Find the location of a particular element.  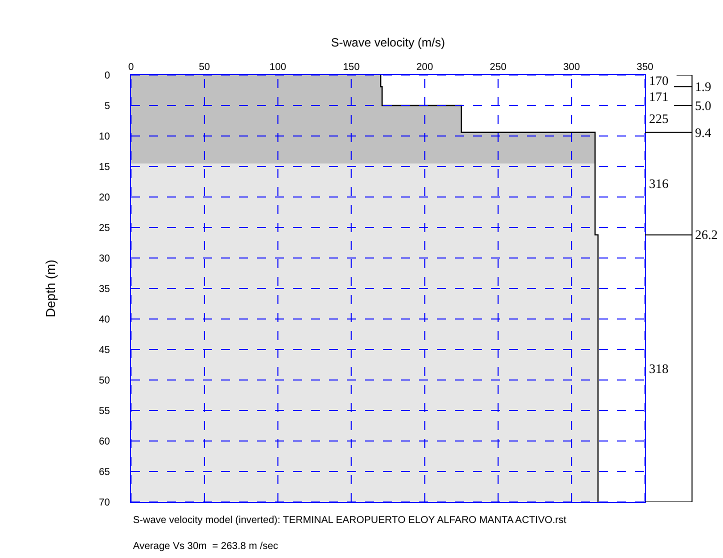

x-tick-label: 50 is located at coordinates (204, 67).